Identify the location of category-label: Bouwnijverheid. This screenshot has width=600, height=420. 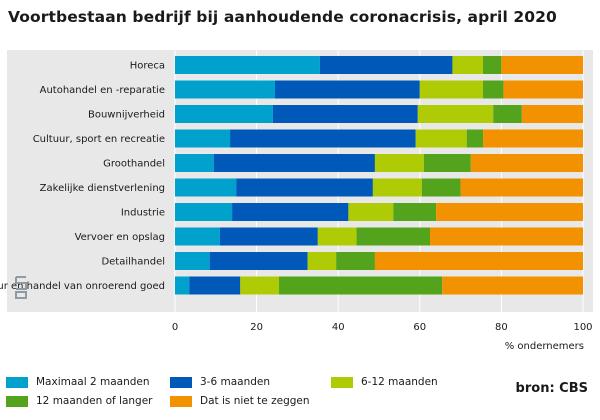
(126, 115).